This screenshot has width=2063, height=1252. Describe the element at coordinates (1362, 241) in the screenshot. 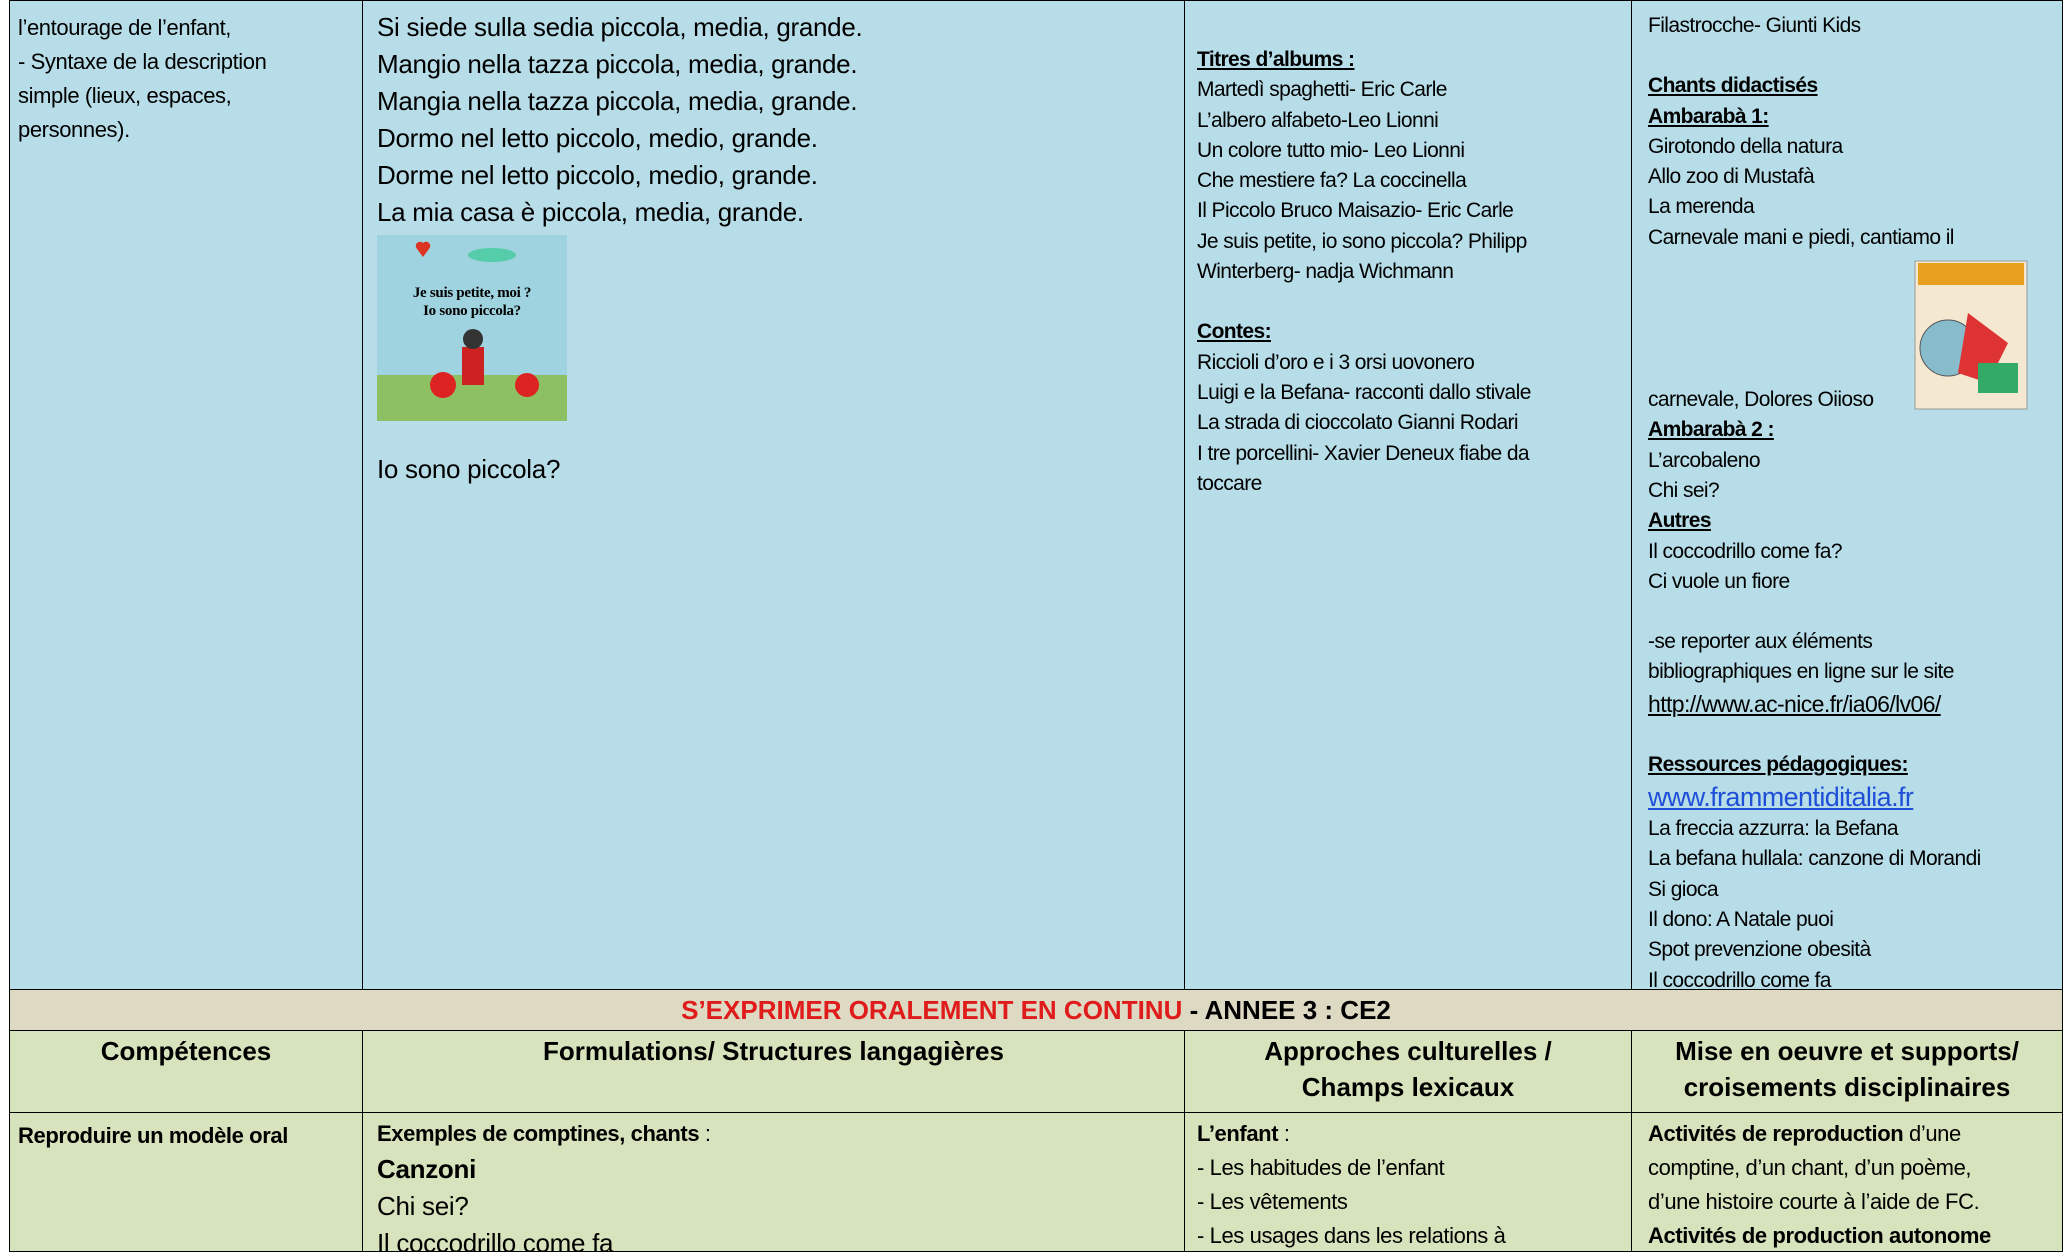

I see `text-line: Je suis petite, io sono piccola? Philipp` at that location.